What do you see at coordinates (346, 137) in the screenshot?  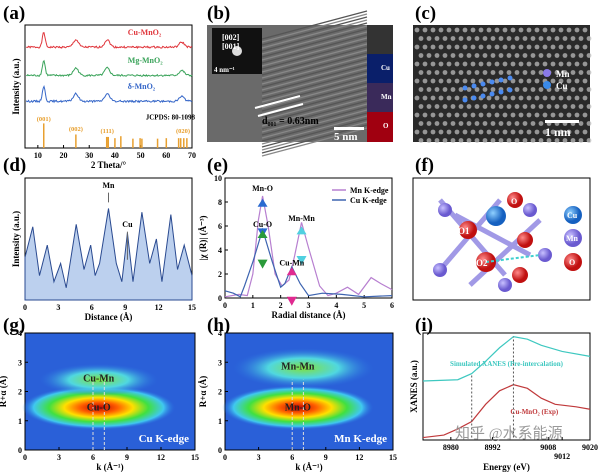 I see `scale-bar-b: 5 nm` at bounding box center [346, 137].